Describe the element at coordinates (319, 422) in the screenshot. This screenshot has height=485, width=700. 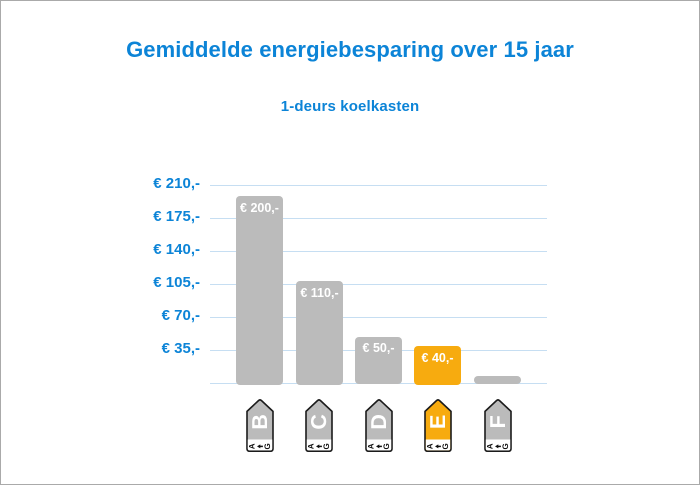
I see `svg-text: C` at that location.